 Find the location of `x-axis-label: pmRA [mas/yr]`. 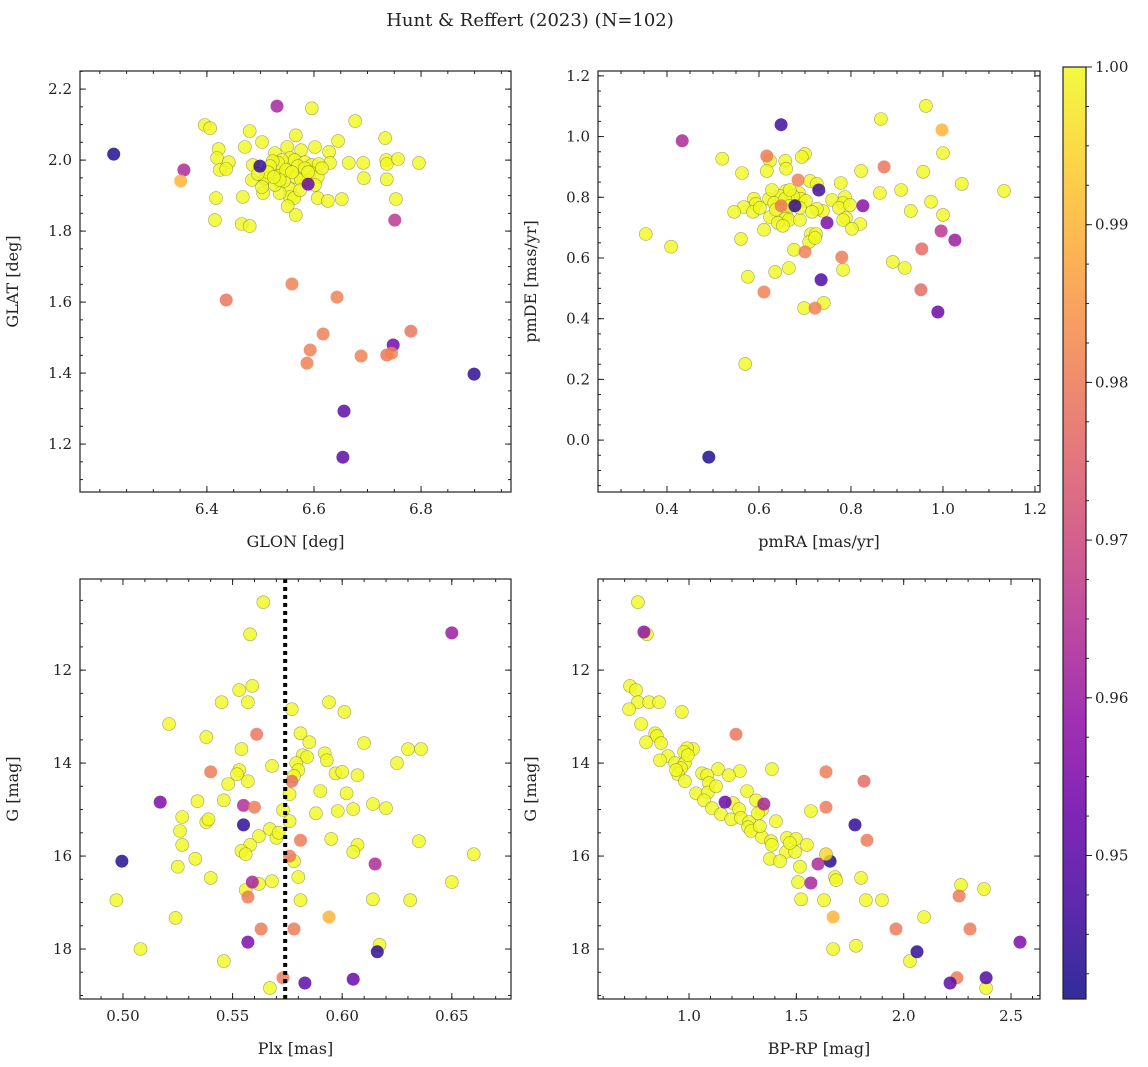

x-axis-label: pmRA [mas/yr] is located at coordinates (819, 541).